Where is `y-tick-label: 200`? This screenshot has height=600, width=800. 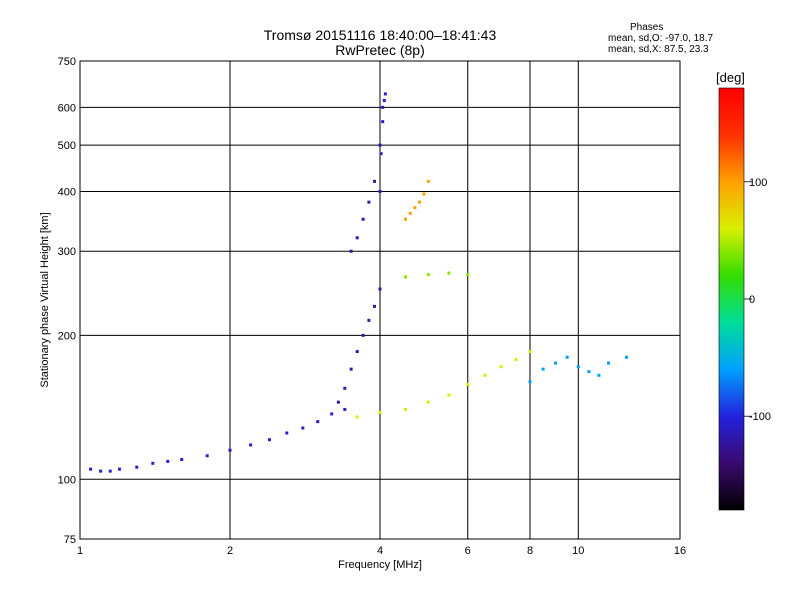 y-tick-label: 200 is located at coordinates (67, 336).